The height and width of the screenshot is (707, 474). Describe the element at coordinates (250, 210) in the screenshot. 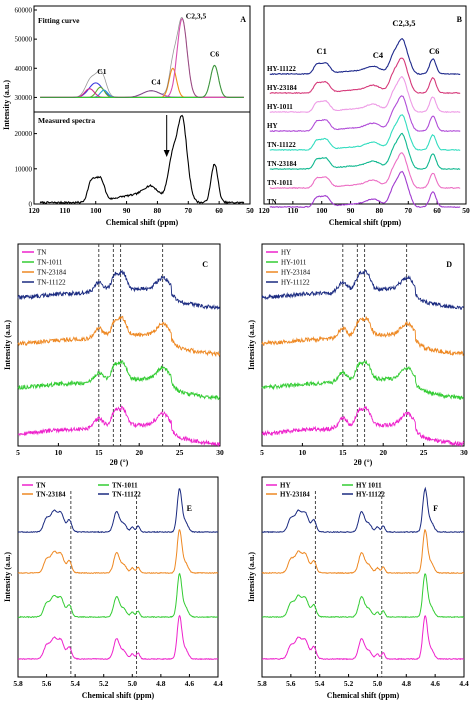

I see `panel-a-xtick-label: 50` at that location.